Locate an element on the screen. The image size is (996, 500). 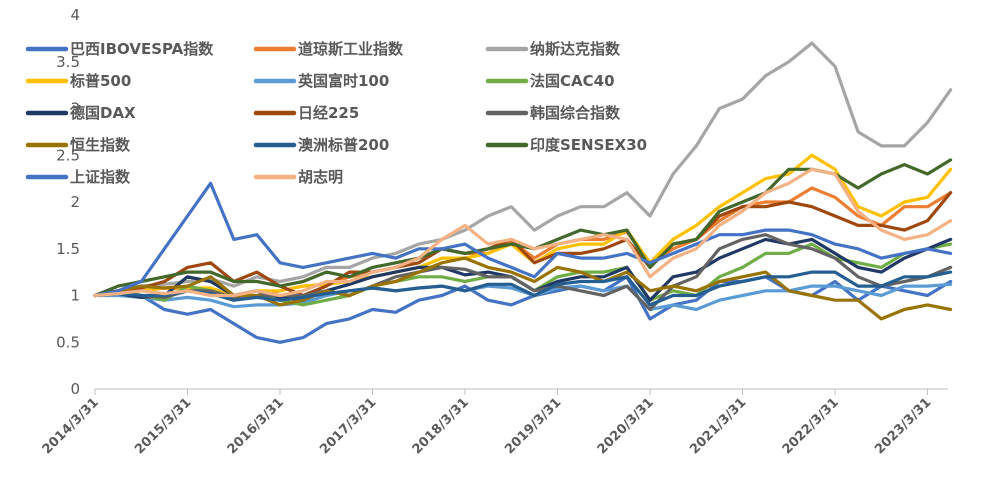
y-tick-label: 4 is located at coordinates (75, 15).